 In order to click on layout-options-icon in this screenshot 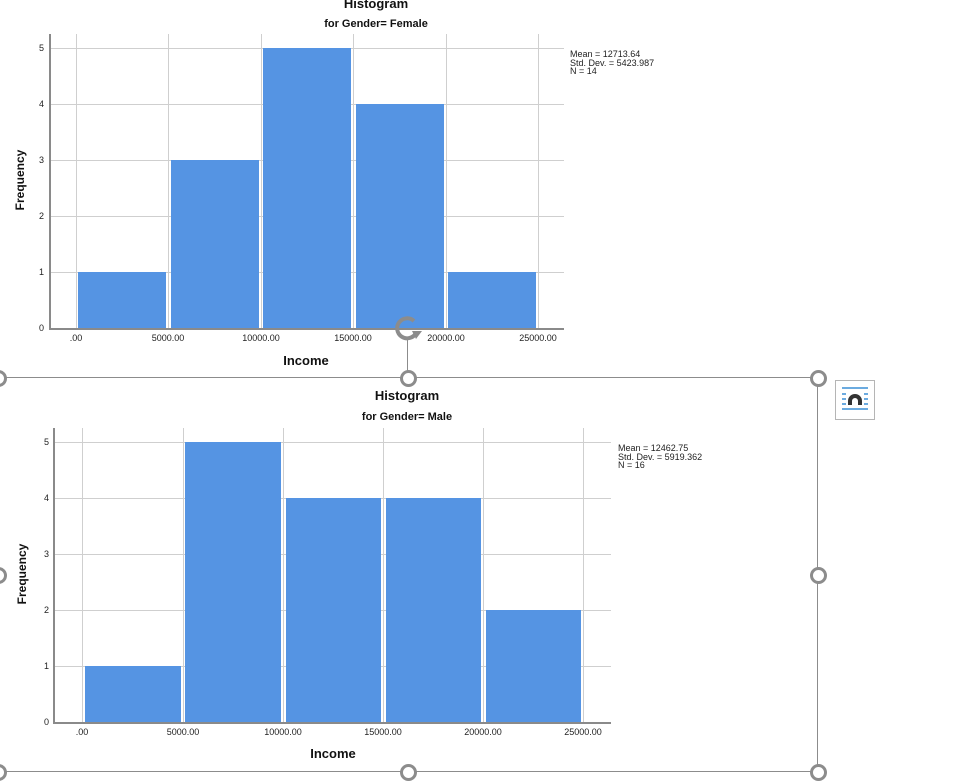, I will do `click(855, 398)`.